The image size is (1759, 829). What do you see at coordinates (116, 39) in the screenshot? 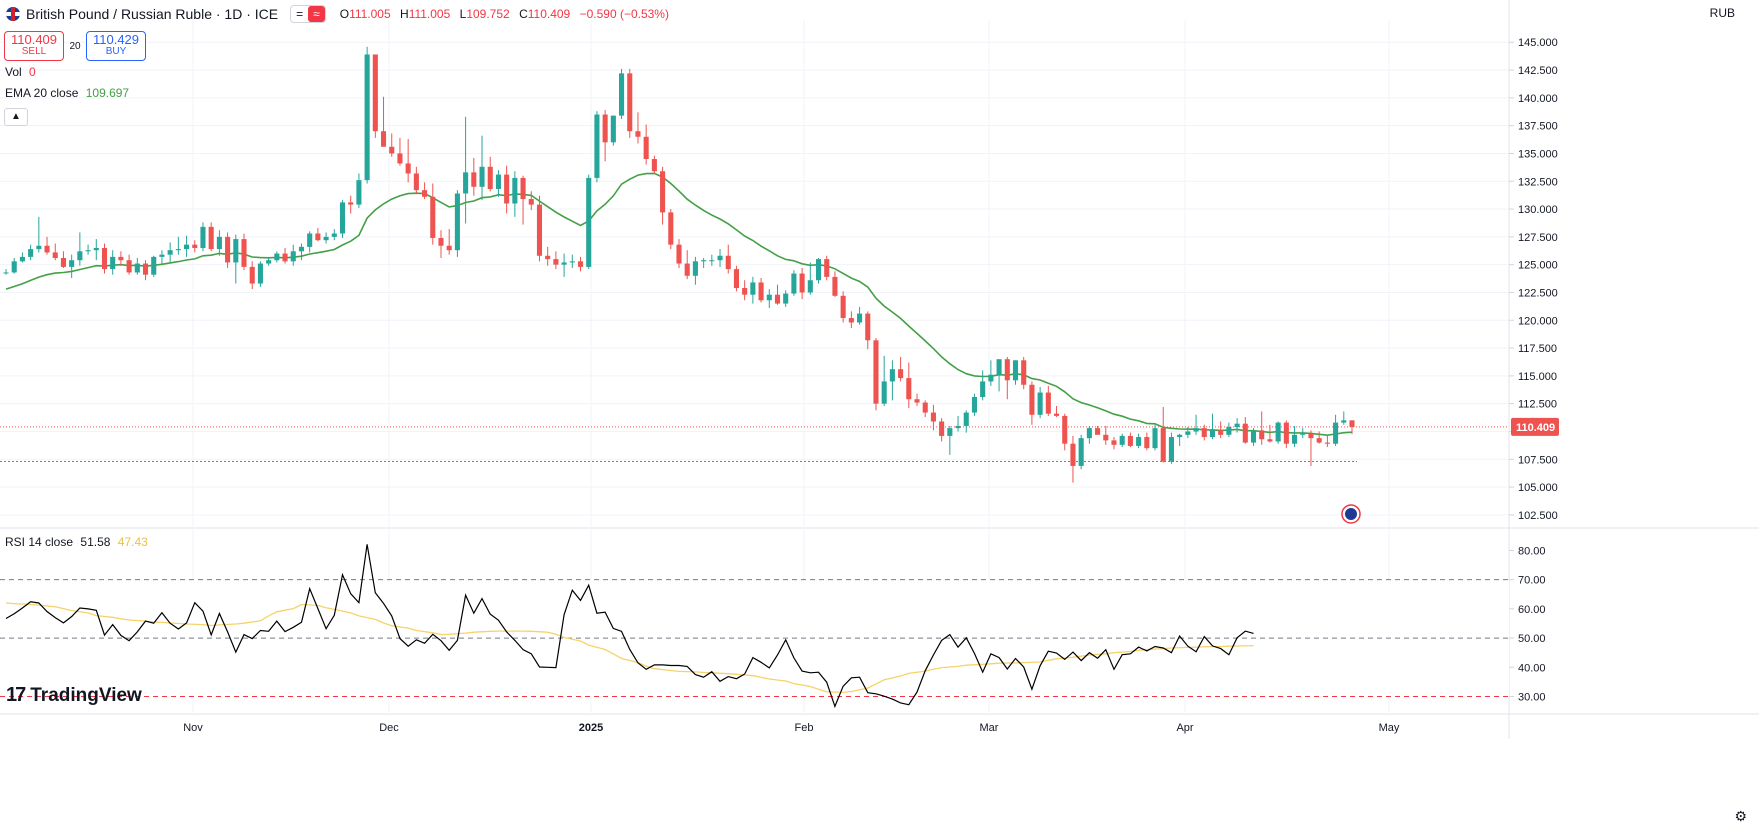
I see `buy-price: 110.429` at bounding box center [116, 39].